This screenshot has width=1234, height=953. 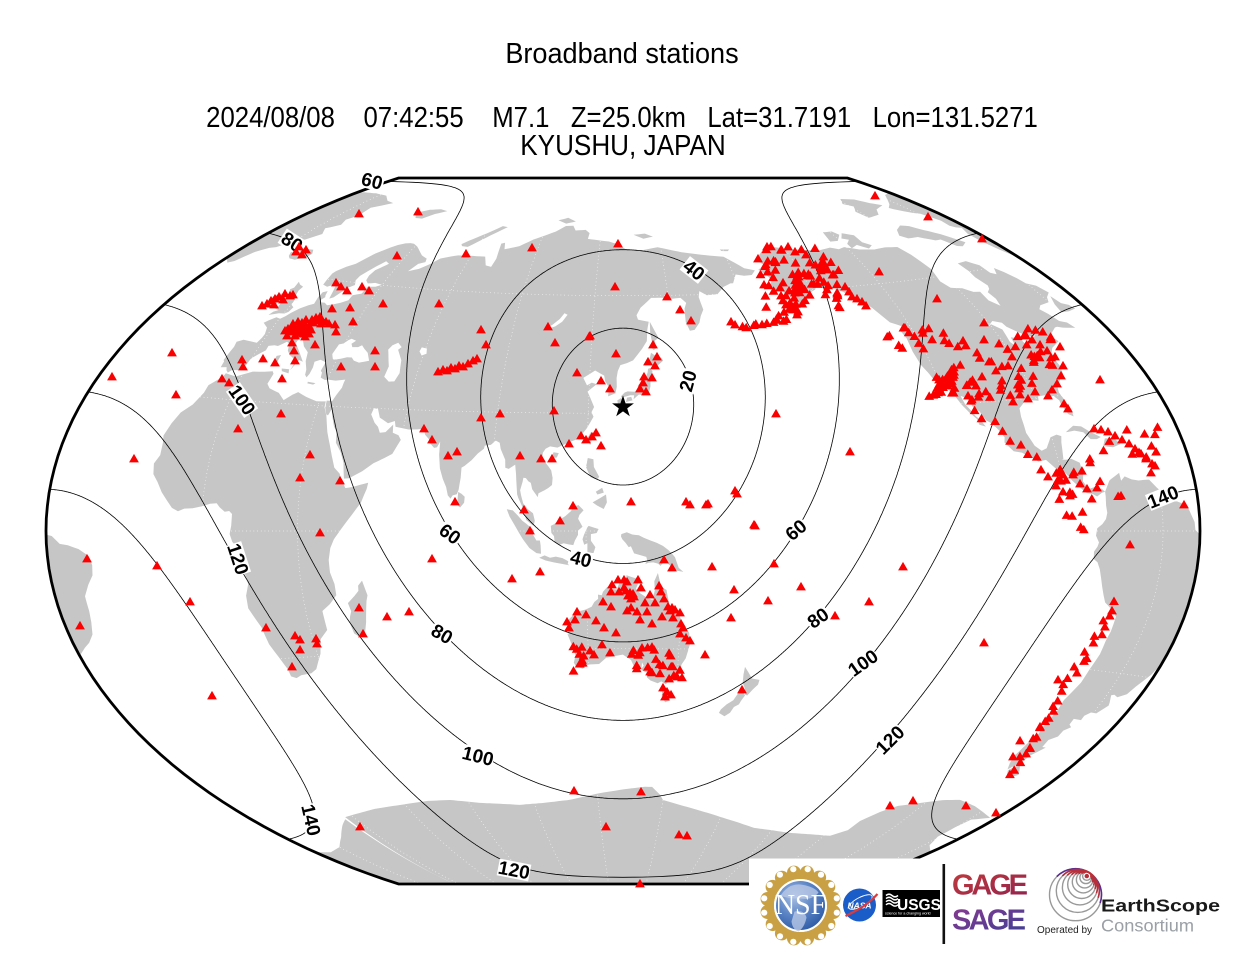 I want to click on svg-text: SAGE, so click(x=989, y=921).